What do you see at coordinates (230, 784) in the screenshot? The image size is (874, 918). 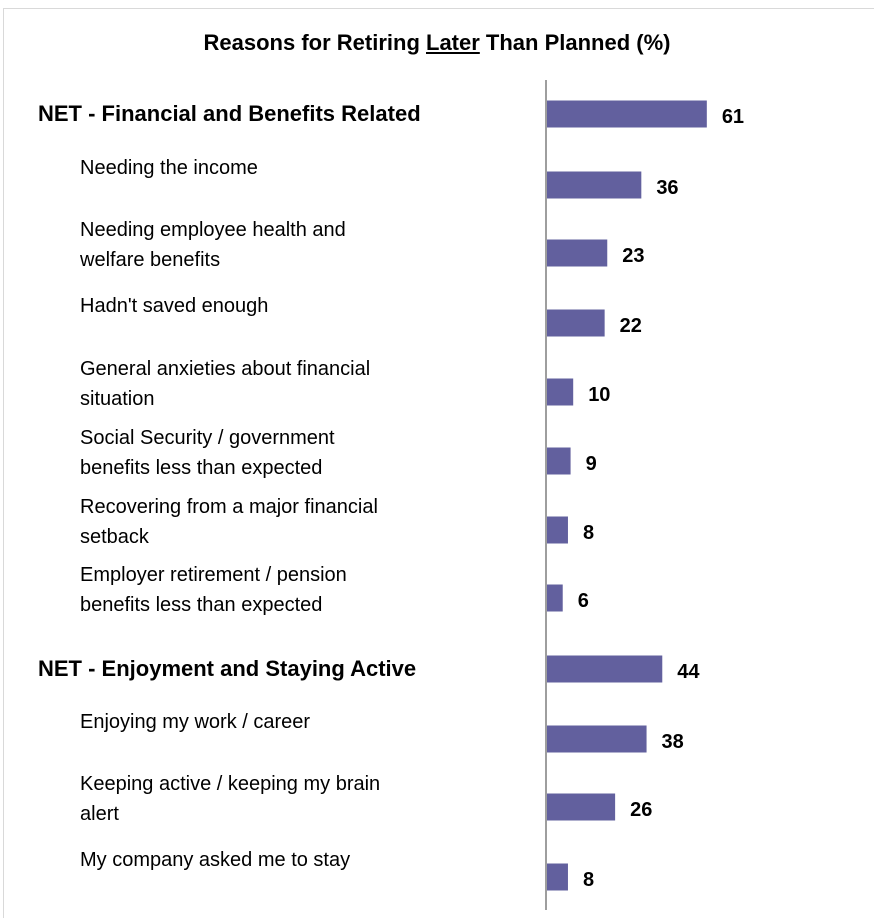 I see `category-label-line: Keeping active / keeping my brain` at bounding box center [230, 784].